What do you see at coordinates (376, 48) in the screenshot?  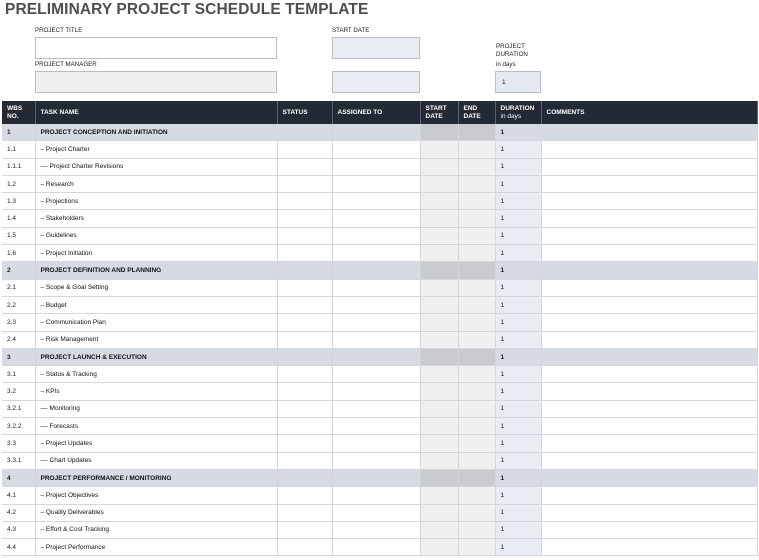 I see `start-date-input` at bounding box center [376, 48].